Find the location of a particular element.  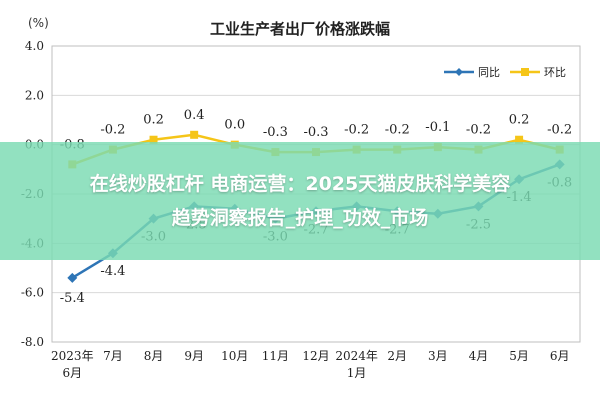

data-label: -5.4 is located at coordinates (72, 298).